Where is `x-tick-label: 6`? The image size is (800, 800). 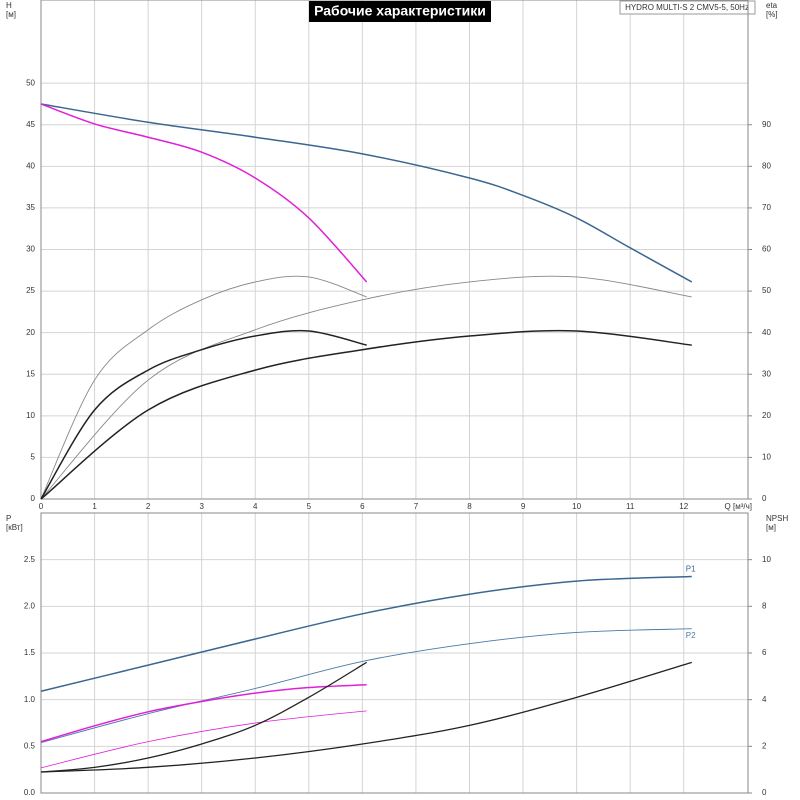 x-tick-label: 6 is located at coordinates (362, 506).